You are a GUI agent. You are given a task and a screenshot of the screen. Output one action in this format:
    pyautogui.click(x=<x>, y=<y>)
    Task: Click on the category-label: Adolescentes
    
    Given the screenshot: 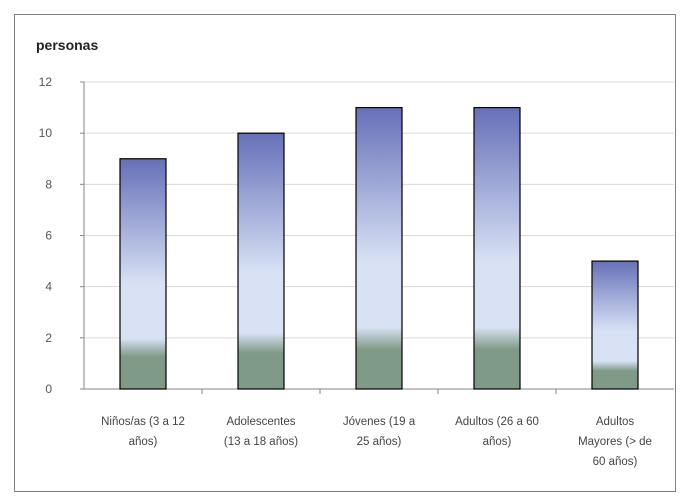 What is the action you would take?
    pyautogui.click(x=260, y=422)
    